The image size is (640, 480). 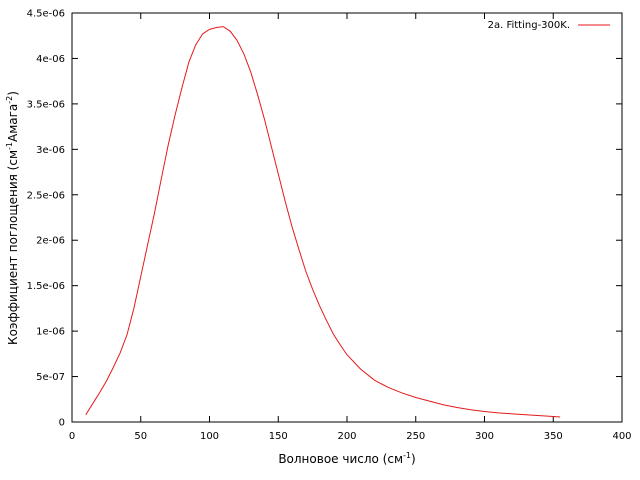 What do you see at coordinates (46, 14) in the screenshot?
I see `y-tick-label: 4.5e-06` at bounding box center [46, 14].